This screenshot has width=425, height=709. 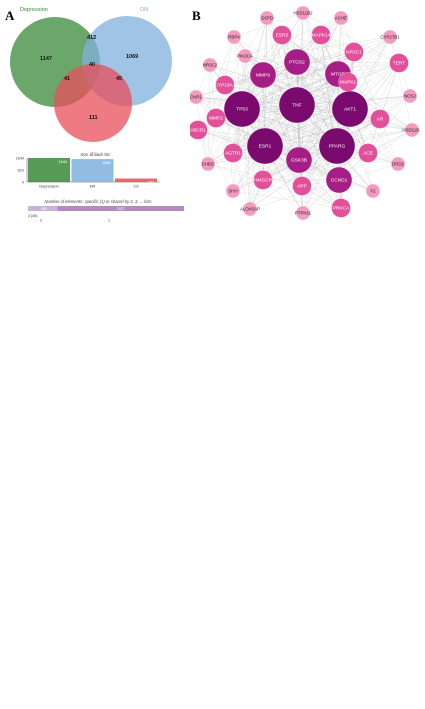 What do you see at coordinates (196, 97) in the screenshot?
I see `network-node-label: CNR1` at bounding box center [196, 97].